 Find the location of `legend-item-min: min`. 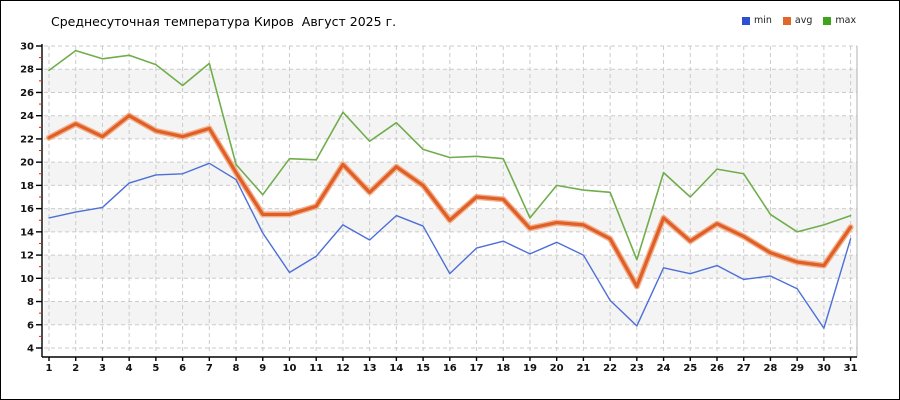

legend-item-min: min is located at coordinates (757, 21).